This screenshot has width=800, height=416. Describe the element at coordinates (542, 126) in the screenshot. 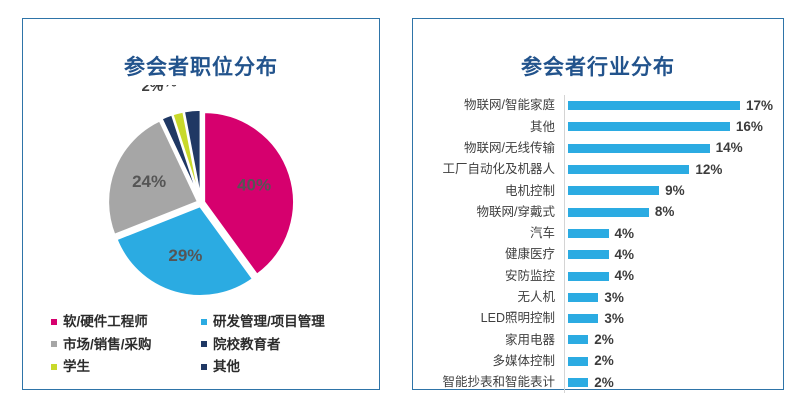

I see `bar-category-label: 其他` at that location.